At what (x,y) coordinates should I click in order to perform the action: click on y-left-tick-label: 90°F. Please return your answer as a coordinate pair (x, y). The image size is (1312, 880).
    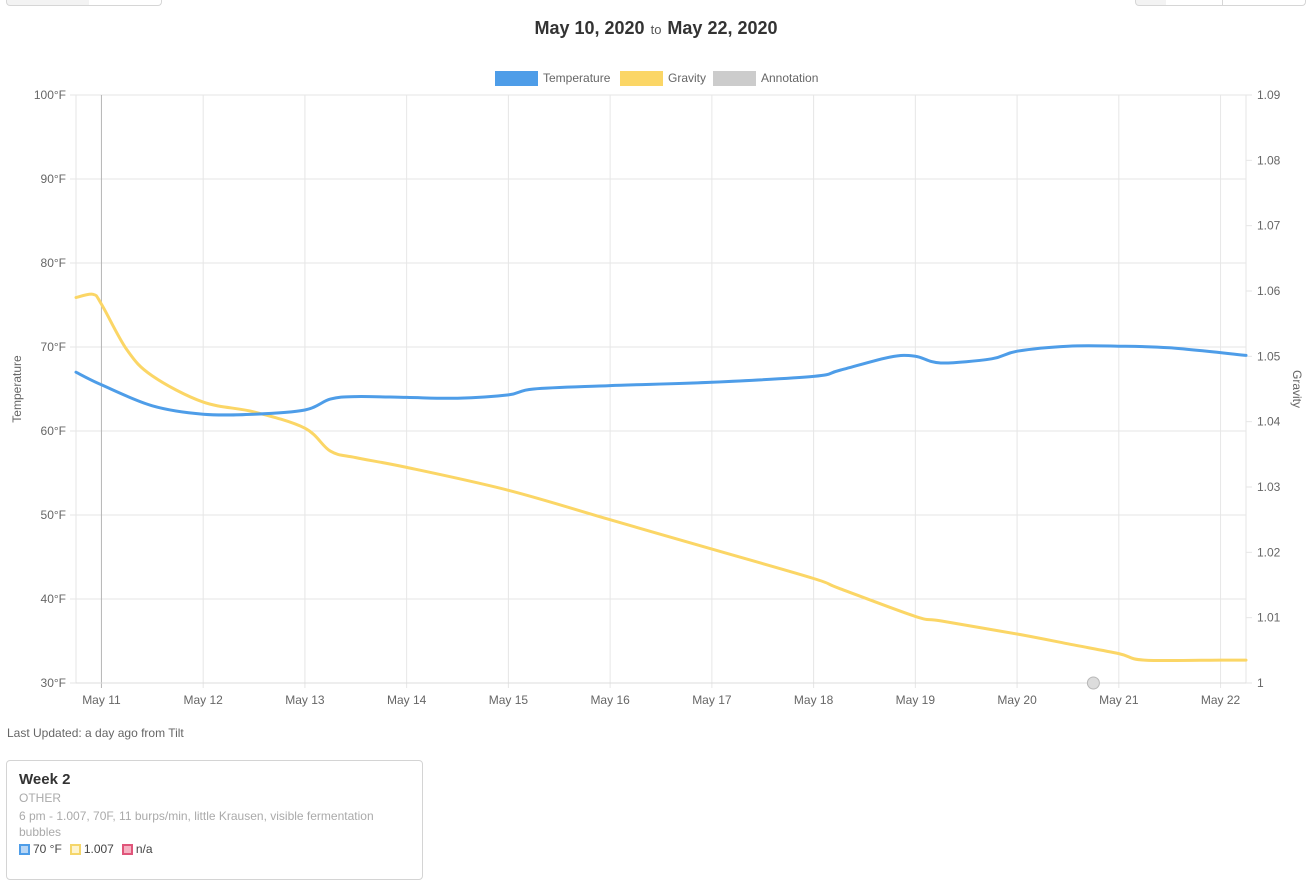
    Looking at the image, I should click on (53, 179).